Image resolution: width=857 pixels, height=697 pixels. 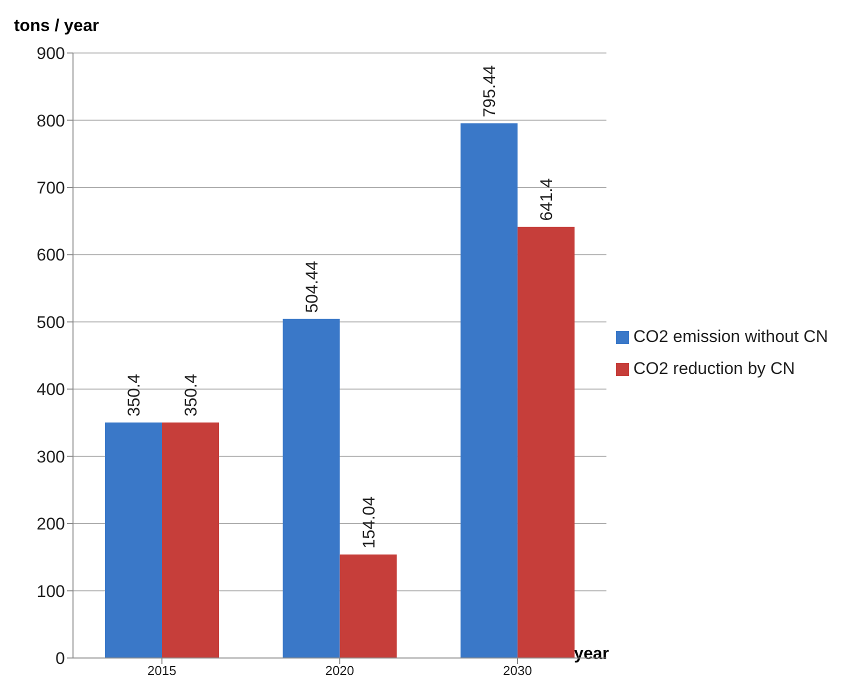 I want to click on y-tick-label: 700, so click(x=50, y=188).